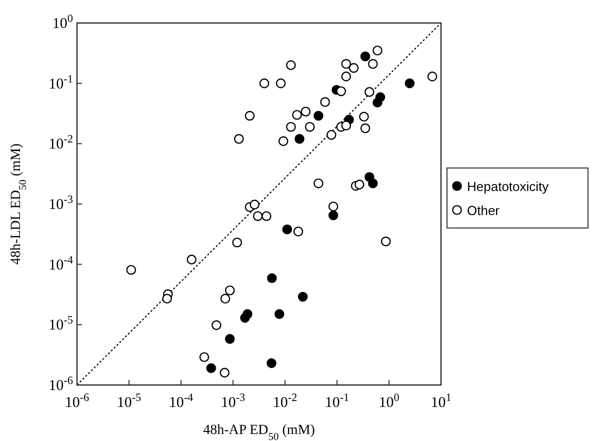 This screenshot has width=592, height=441. What do you see at coordinates (61, 203) in the screenshot?
I see `y-tick-label: 10$^{-3}$` at bounding box center [61, 203].